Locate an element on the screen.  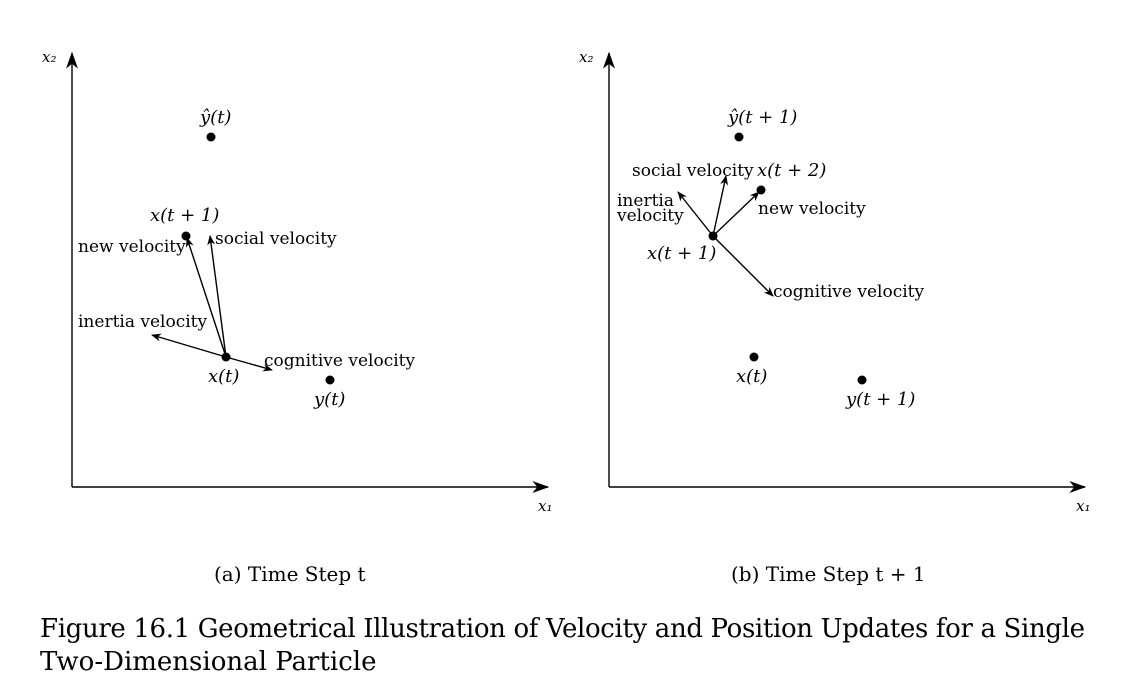
panel-a-y-axis-label: x₂ is located at coordinates (49, 57).